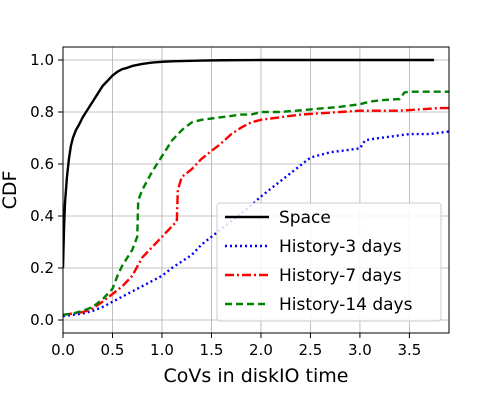 The width and height of the screenshot is (500, 400). What do you see at coordinates (42, 164) in the screenshot?
I see `y-tick-label: 0.6` at bounding box center [42, 164].